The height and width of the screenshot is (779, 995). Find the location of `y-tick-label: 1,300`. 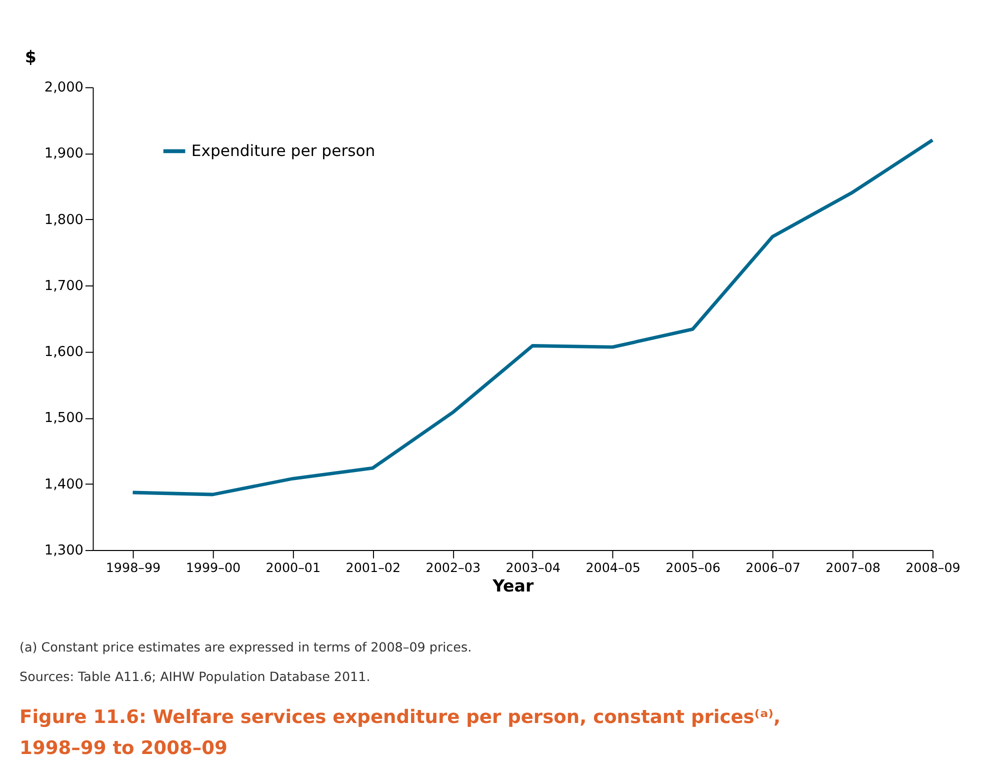

y-tick-label: 1,300 is located at coordinates (64, 550).